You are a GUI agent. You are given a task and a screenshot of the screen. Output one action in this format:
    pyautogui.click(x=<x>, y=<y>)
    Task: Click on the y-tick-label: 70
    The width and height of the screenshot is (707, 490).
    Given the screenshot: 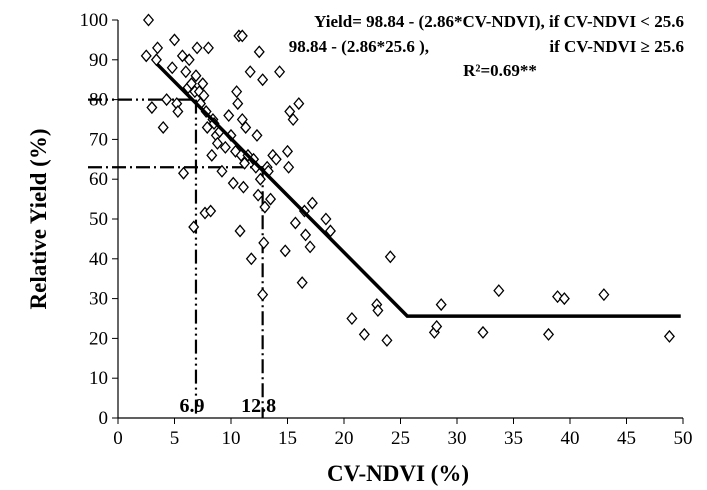 What is the action you would take?
    pyautogui.click(x=98, y=139)
    